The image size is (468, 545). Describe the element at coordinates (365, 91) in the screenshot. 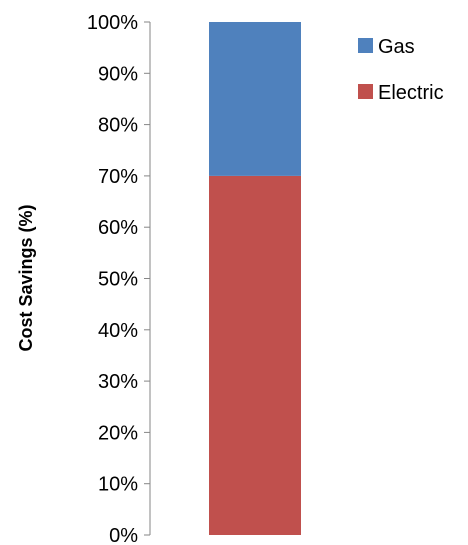

I see `legend-swatch-electric` at that location.